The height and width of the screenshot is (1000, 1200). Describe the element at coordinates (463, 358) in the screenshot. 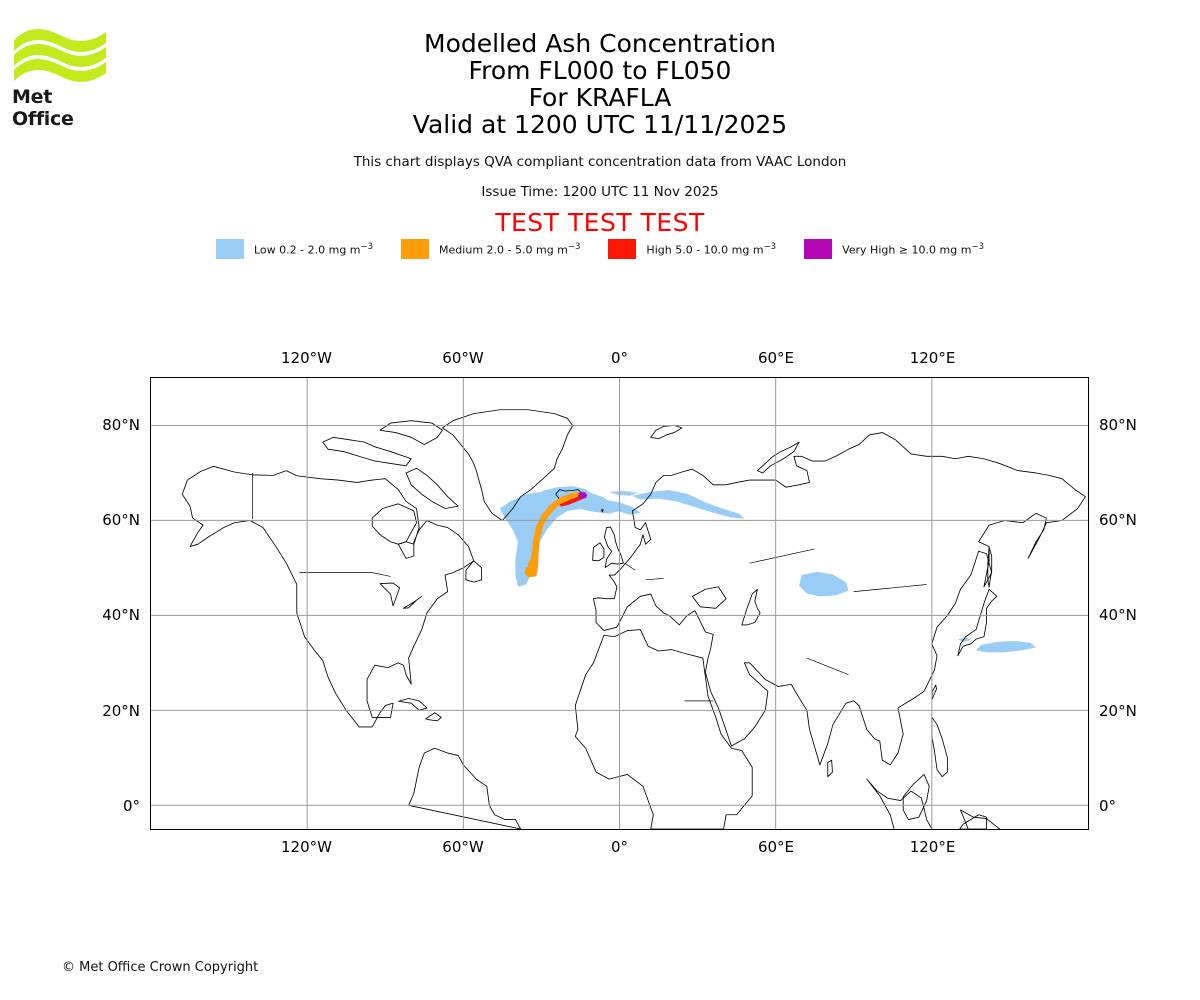

I see `lon-label-top-60°W: 60°W` at that location.